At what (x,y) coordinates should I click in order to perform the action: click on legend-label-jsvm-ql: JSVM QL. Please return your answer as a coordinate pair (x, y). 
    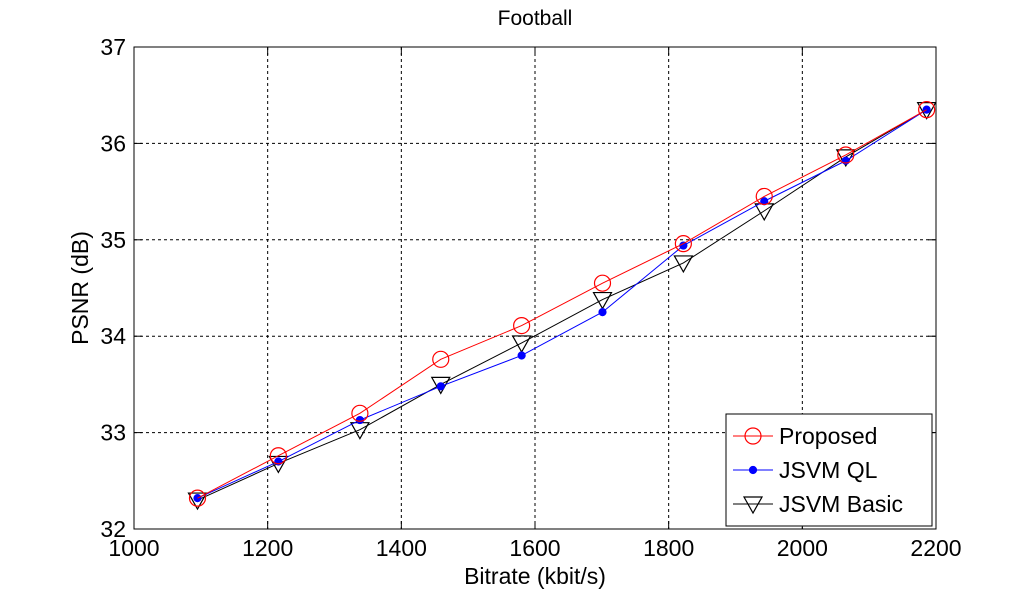
    Looking at the image, I should click on (828, 470).